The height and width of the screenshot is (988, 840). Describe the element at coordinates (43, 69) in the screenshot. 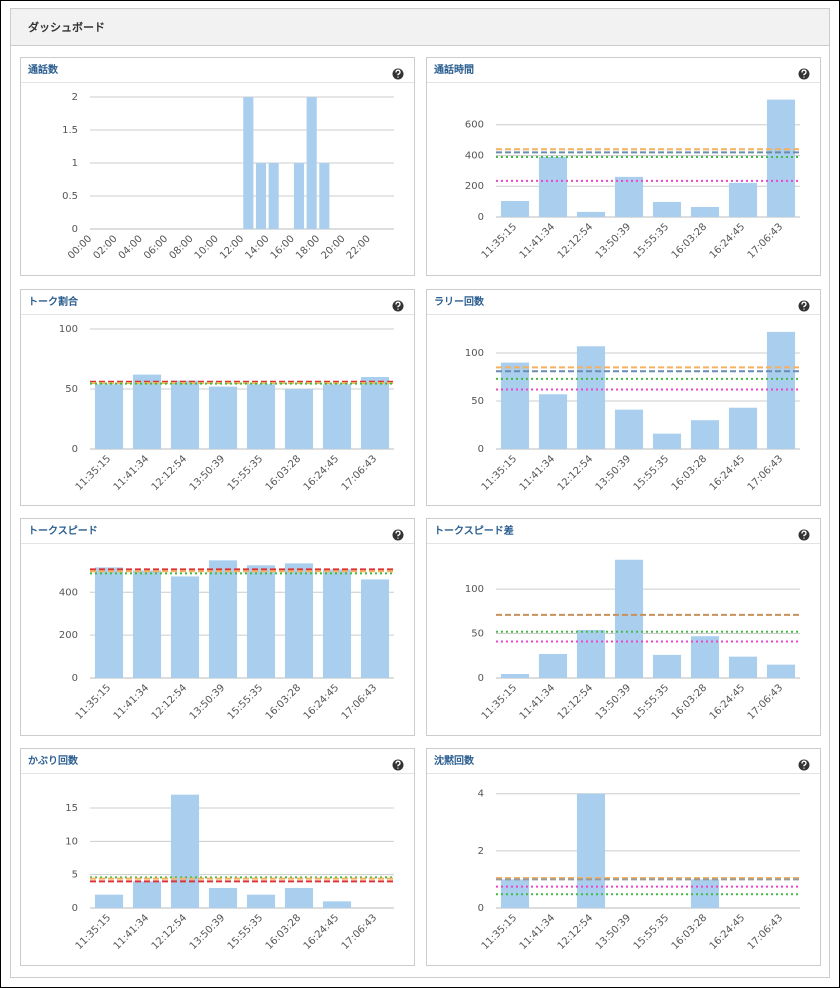

I see `panel-title: 通話数` at that location.